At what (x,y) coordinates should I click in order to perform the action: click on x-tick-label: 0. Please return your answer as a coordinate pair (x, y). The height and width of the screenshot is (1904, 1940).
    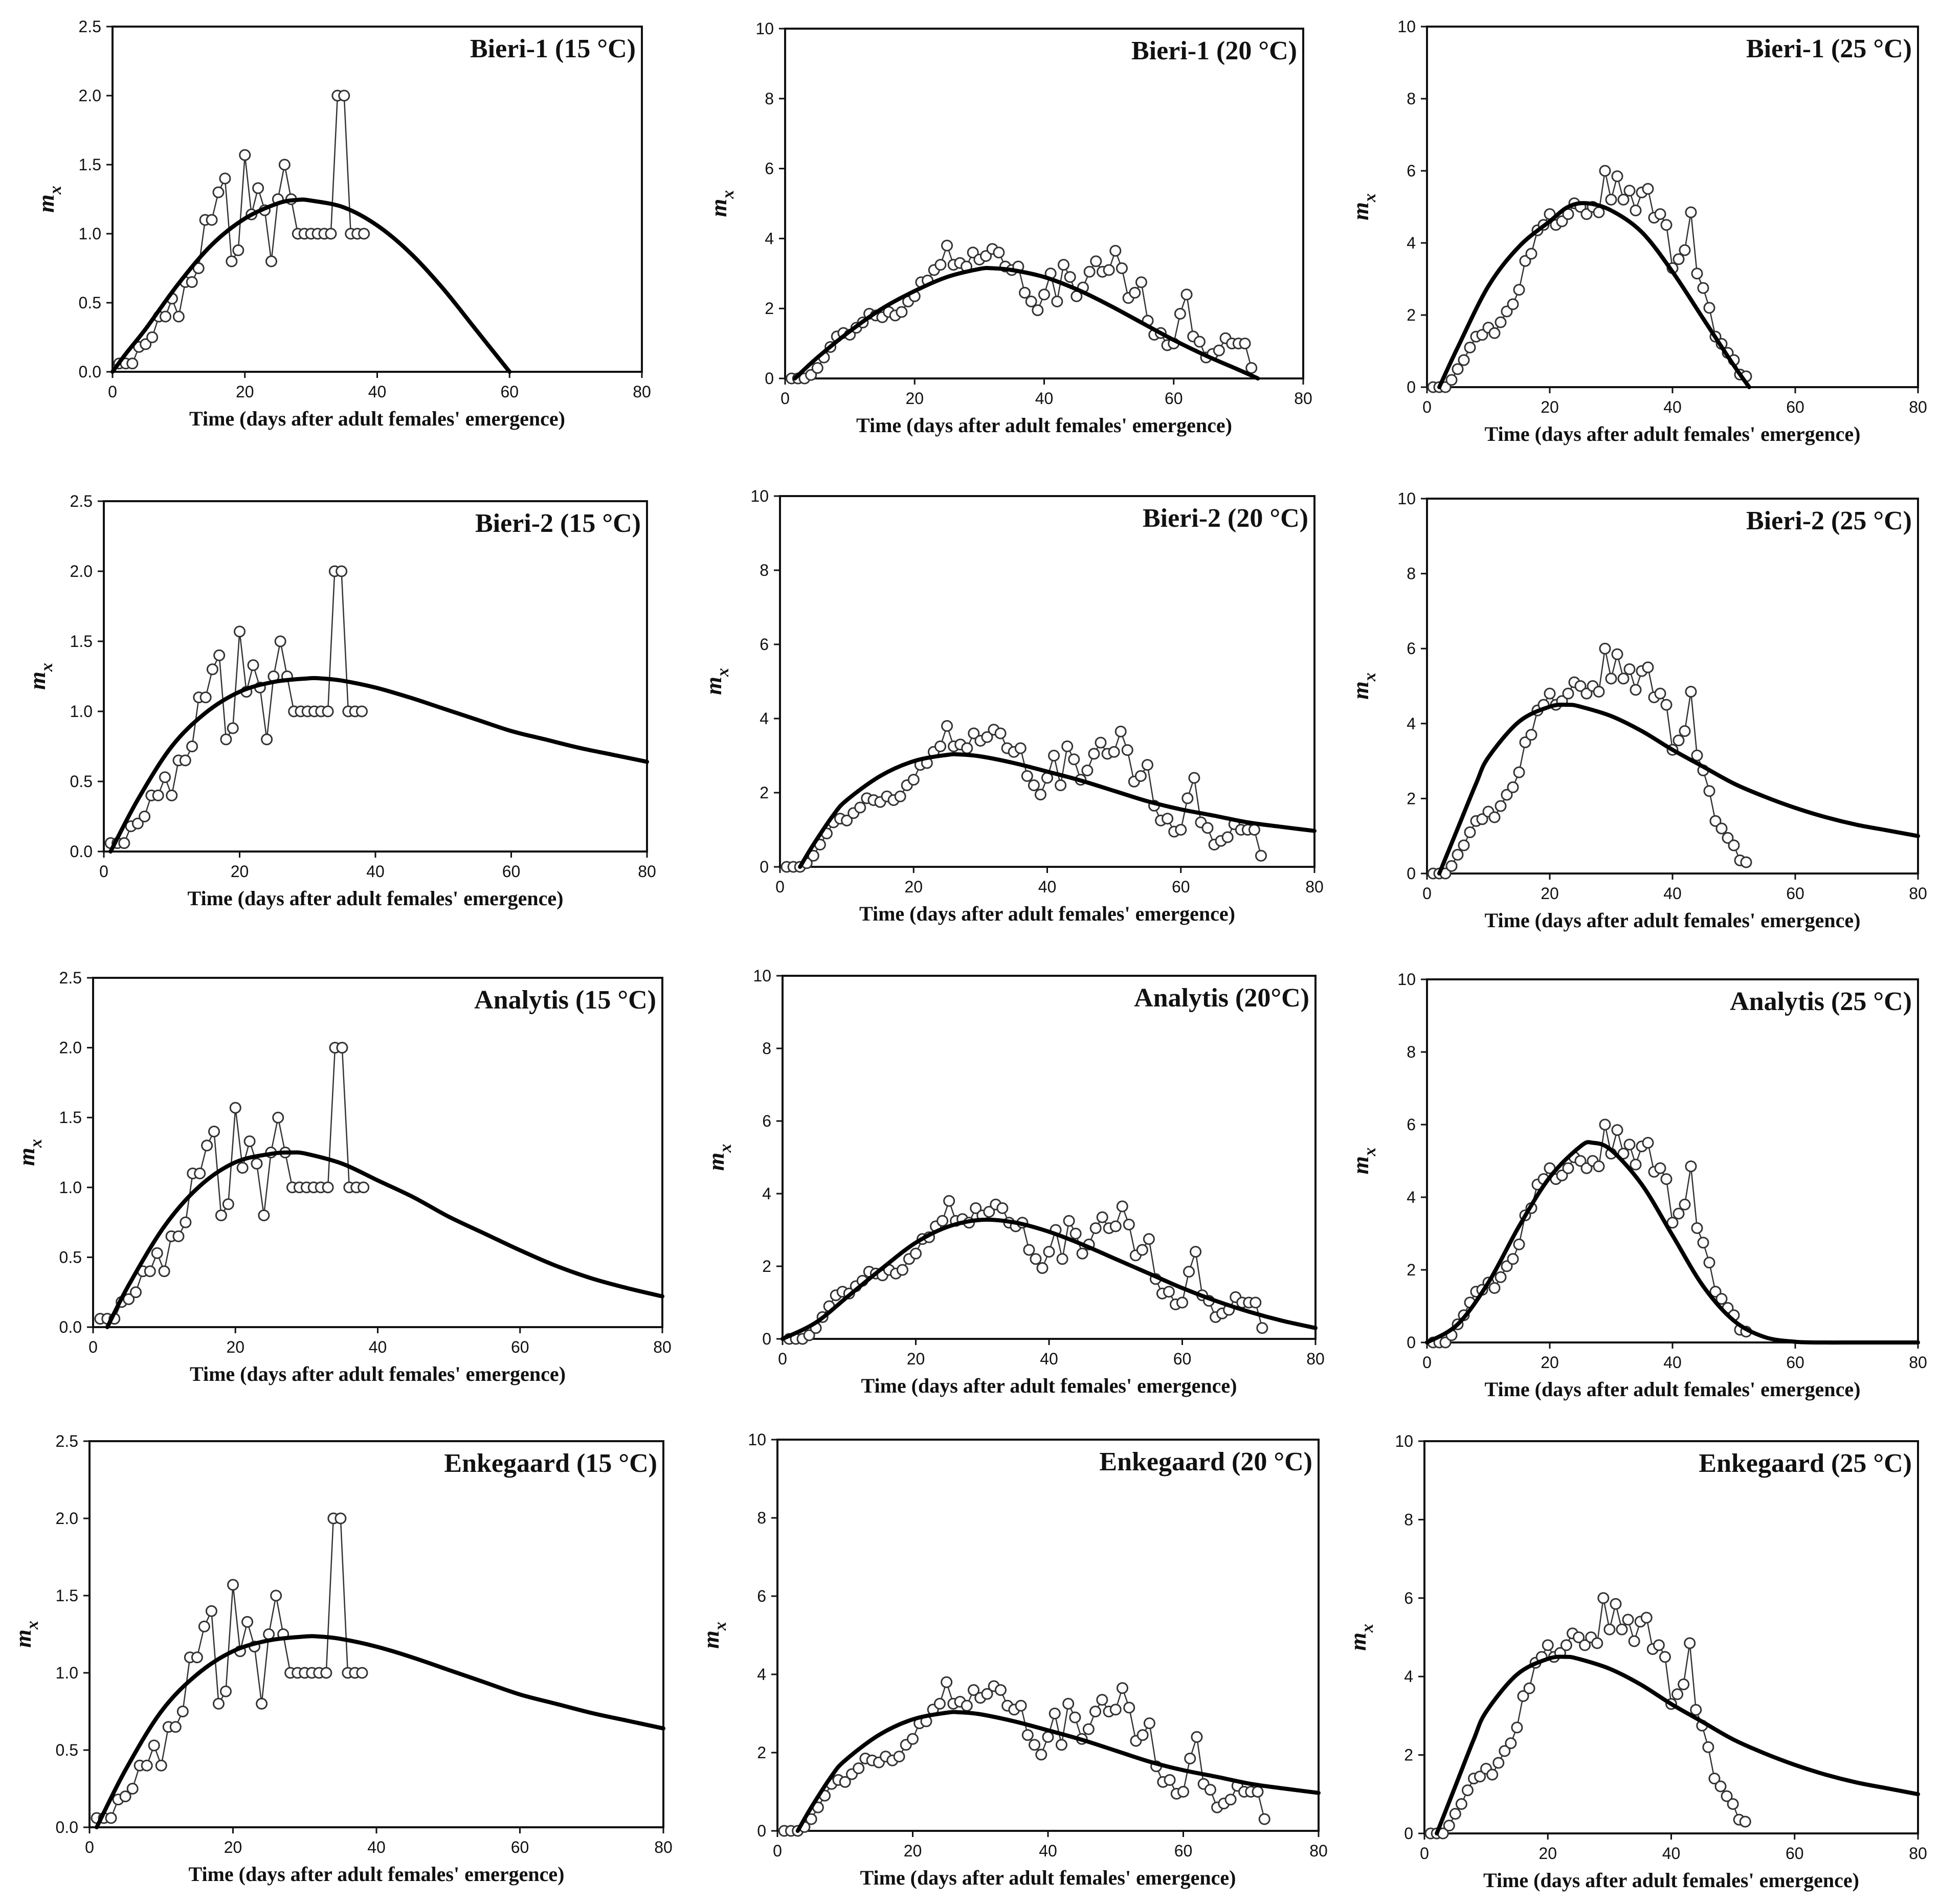
    Looking at the image, I should click on (777, 1851).